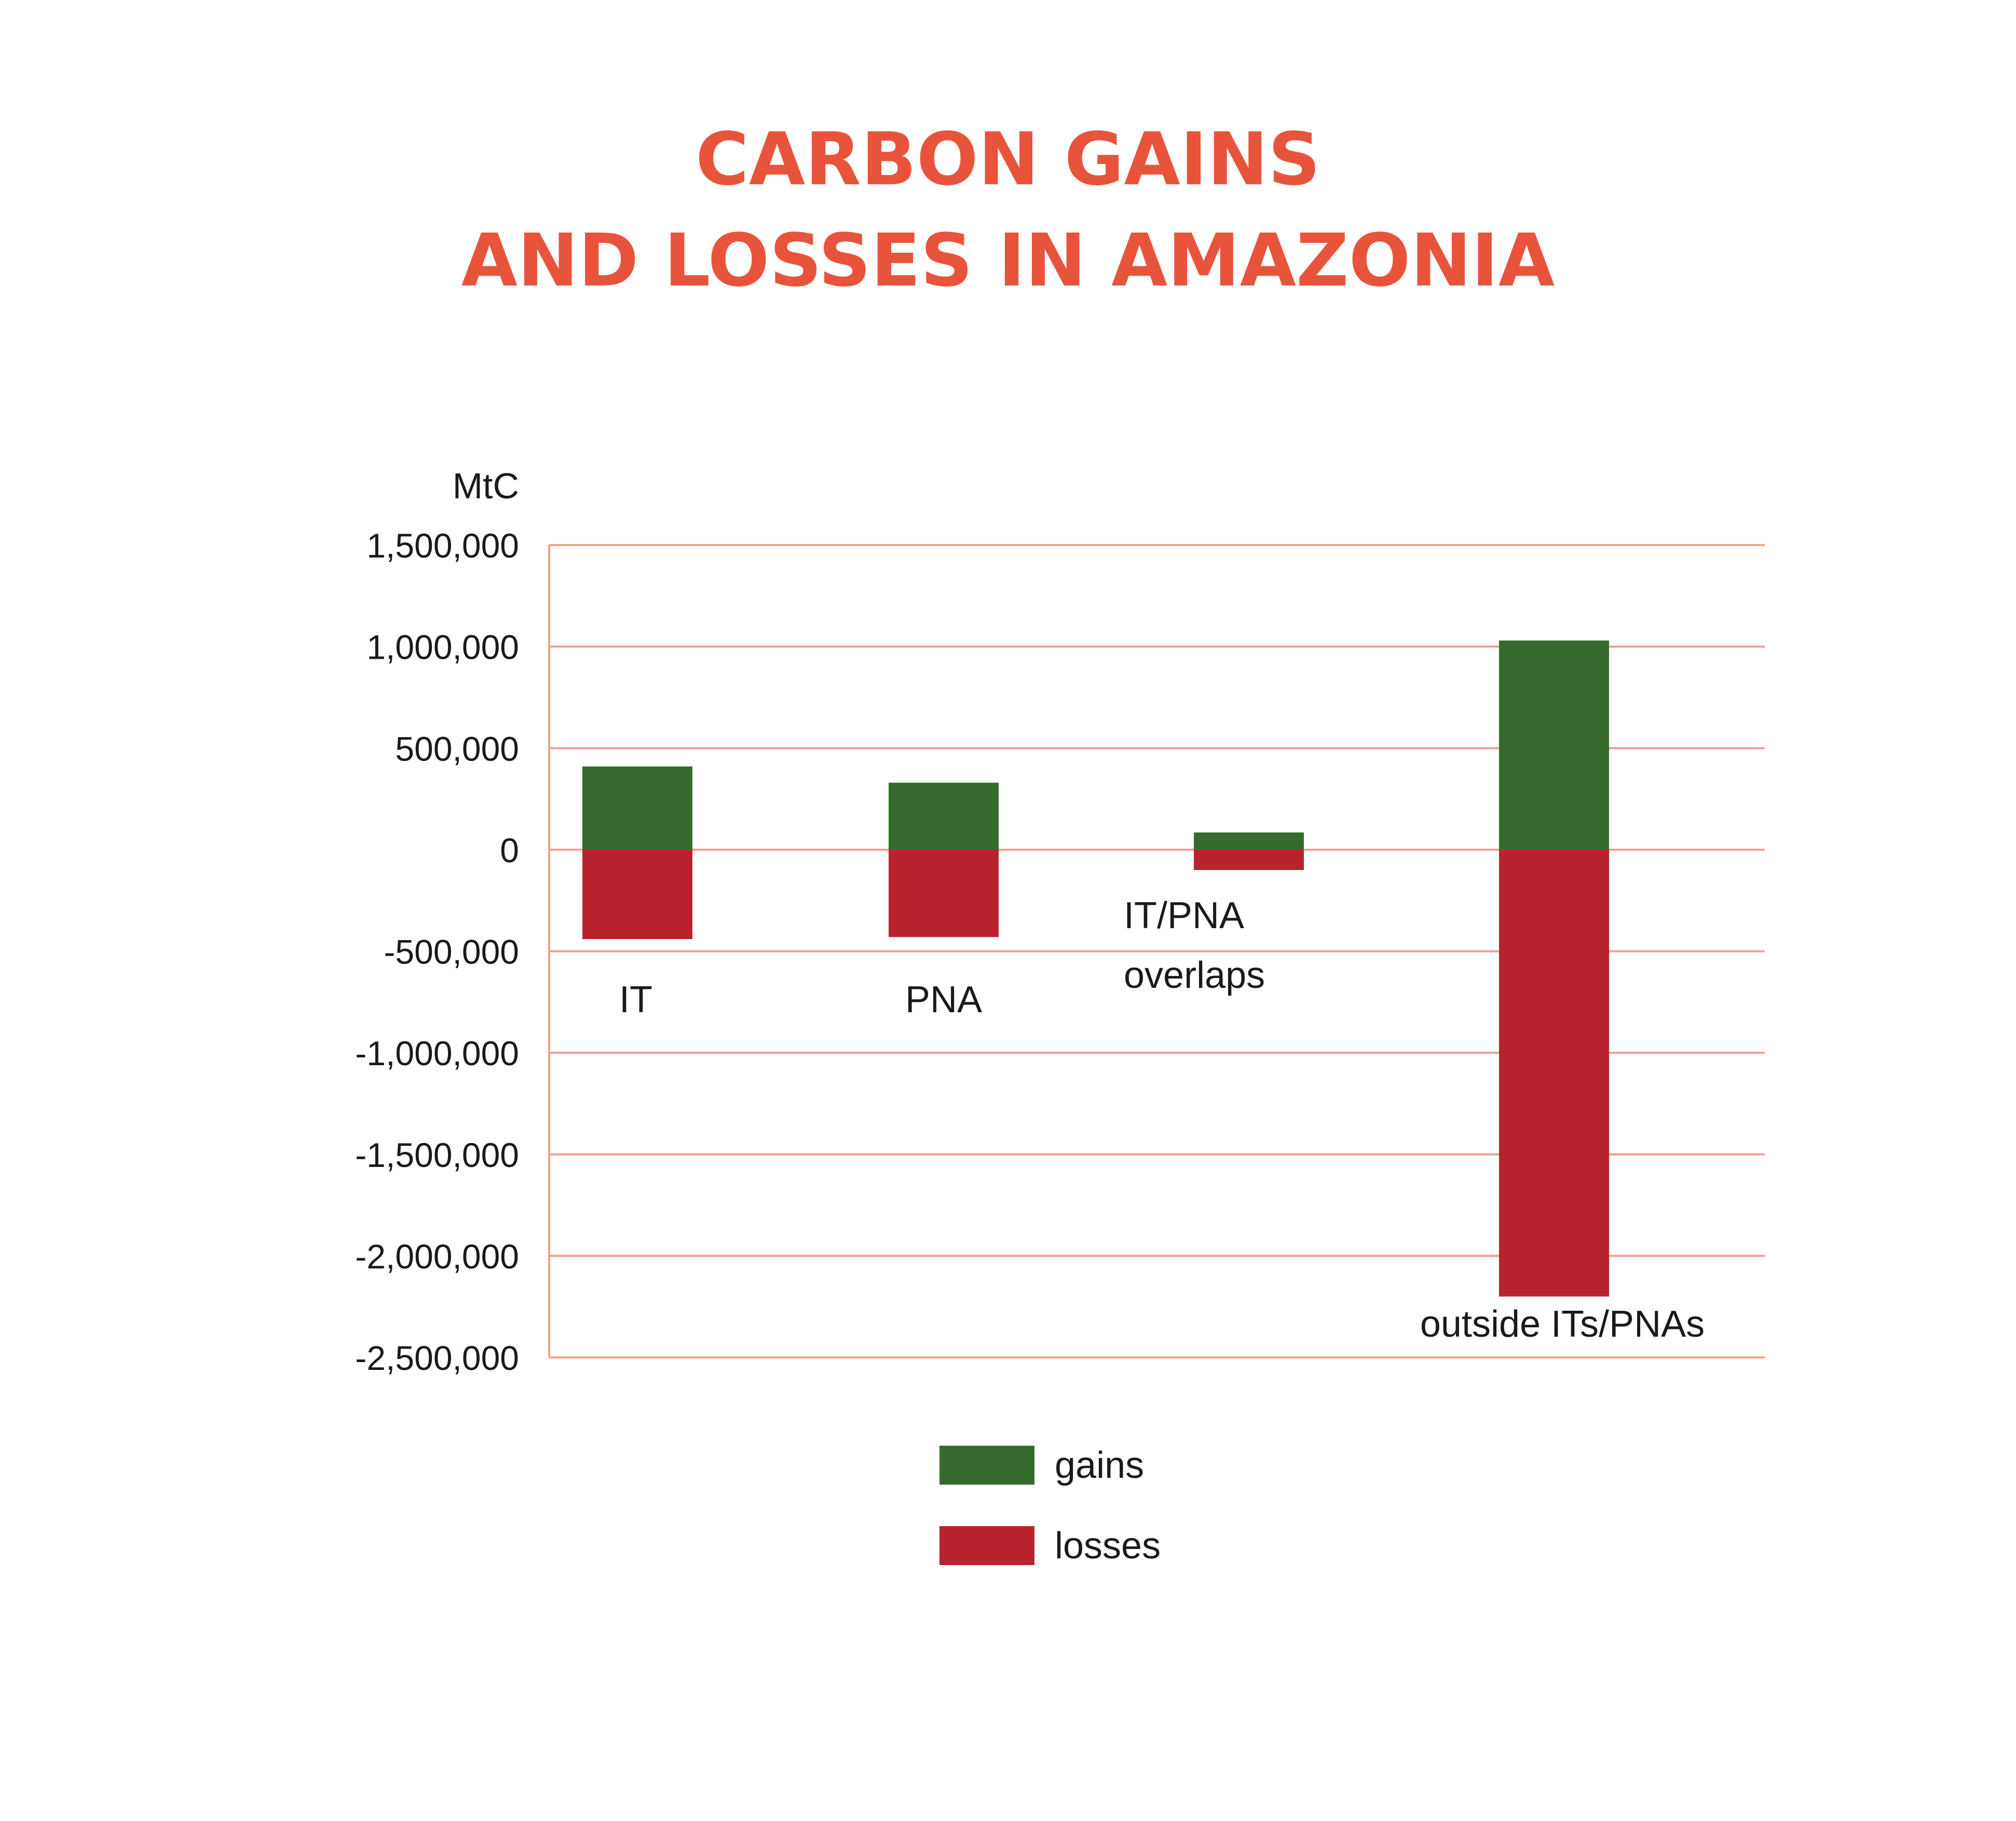  I want to click on legend: gains losses, so click(1050, 1506).